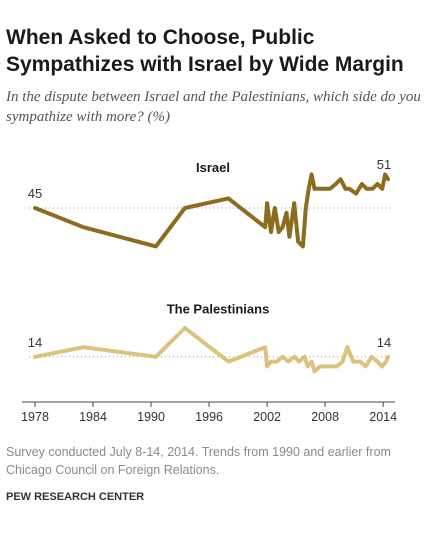 The image size is (439, 536). What do you see at coordinates (383, 417) in the screenshot?
I see `x-tick-label: 2014` at bounding box center [383, 417].